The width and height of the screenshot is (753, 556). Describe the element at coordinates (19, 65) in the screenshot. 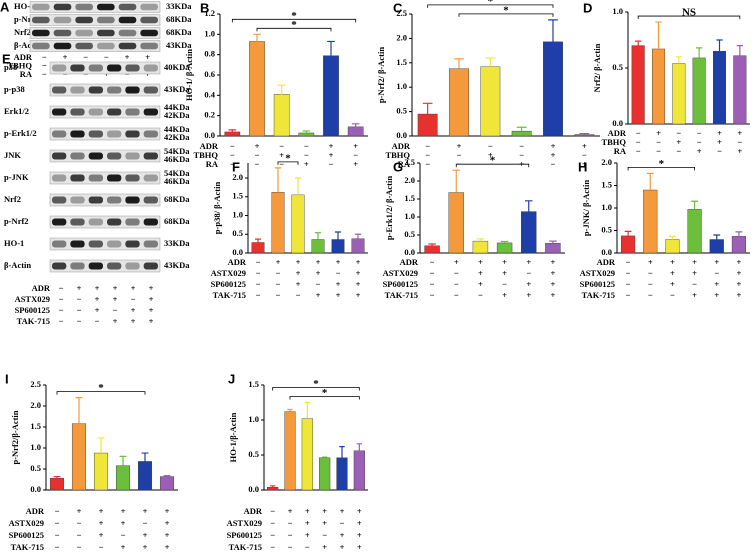

I see `treatment-name: TBHQ` at that location.